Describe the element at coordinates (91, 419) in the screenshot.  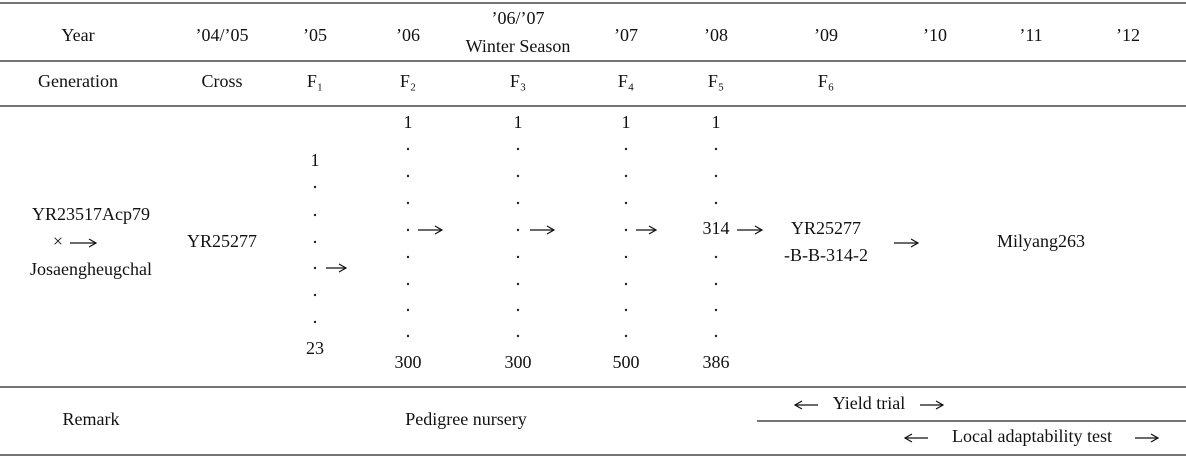
I see `remark-label: Remark` at that location.